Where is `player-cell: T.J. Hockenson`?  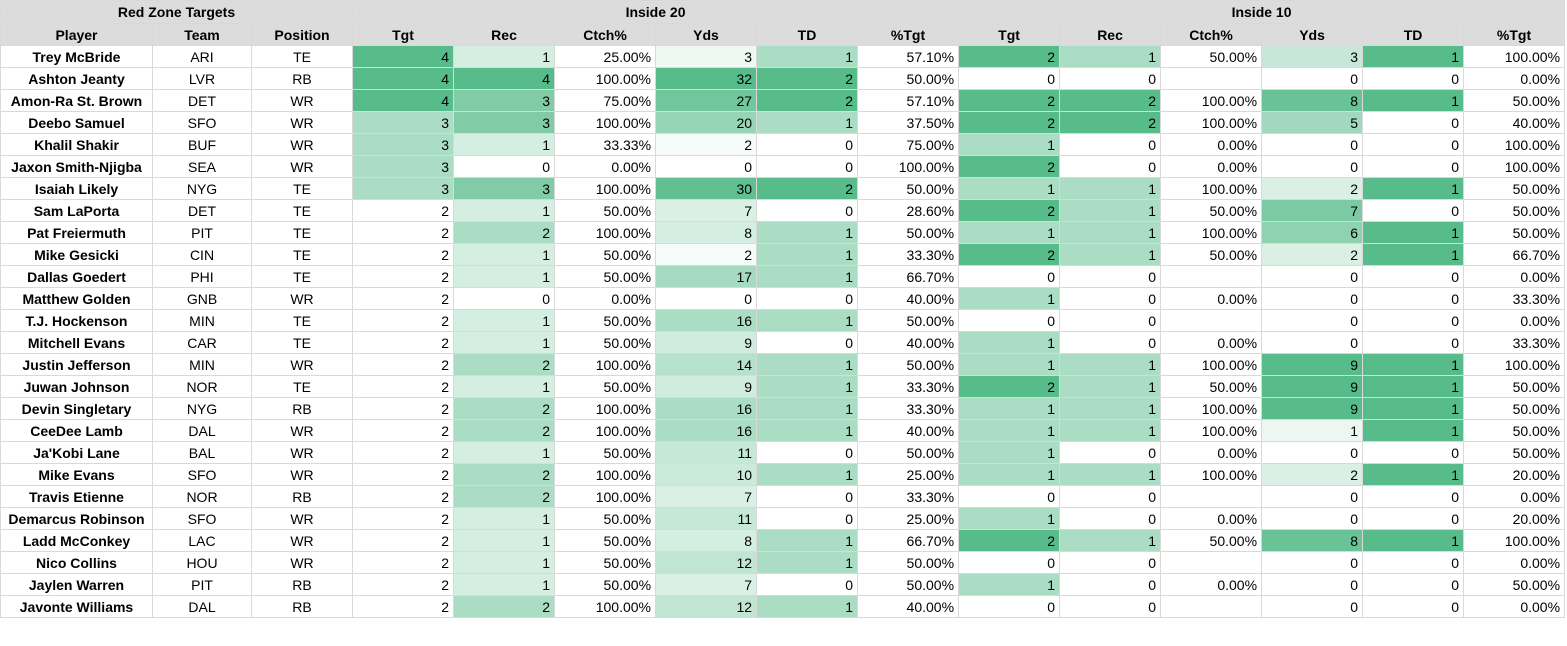
player-cell: T.J. Hockenson is located at coordinates (76, 320).